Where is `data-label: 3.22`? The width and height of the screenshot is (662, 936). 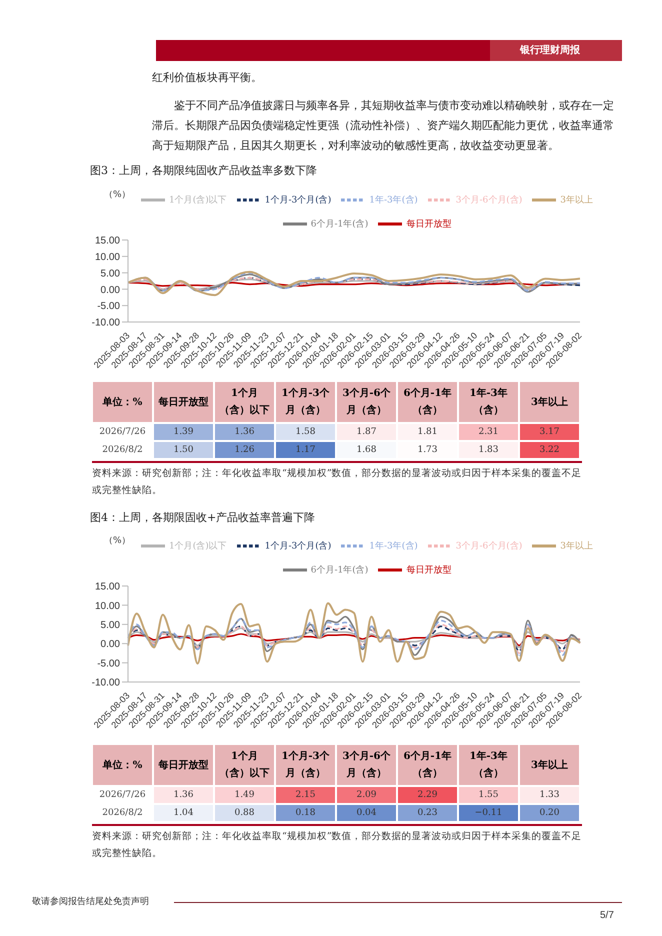 data-label: 3.22 is located at coordinates (549, 450).